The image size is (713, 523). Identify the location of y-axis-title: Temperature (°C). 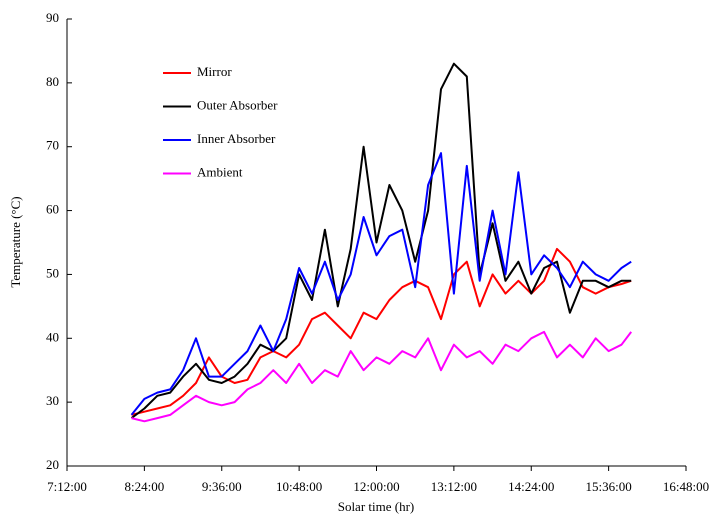
(15, 241).